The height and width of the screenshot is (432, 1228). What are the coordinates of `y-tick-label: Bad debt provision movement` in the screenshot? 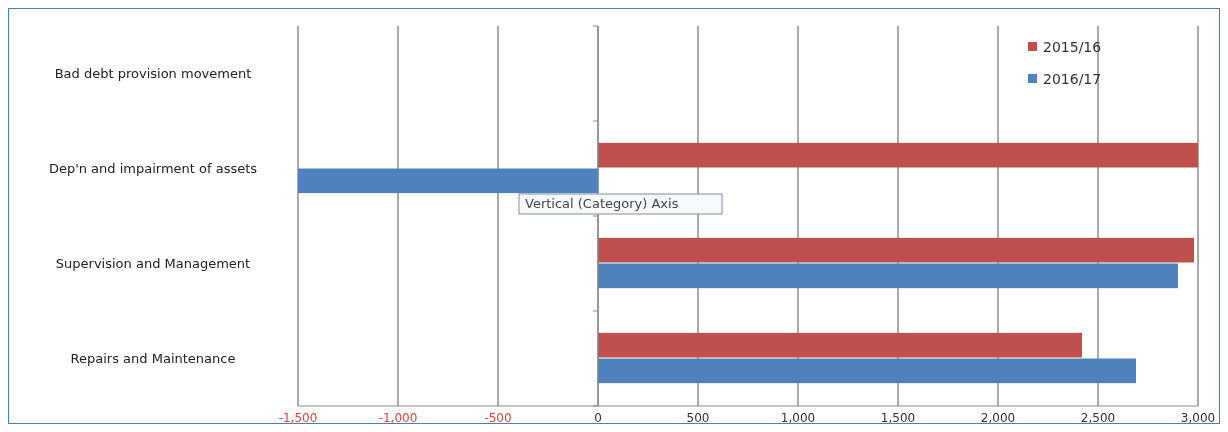 It's located at (153, 73).